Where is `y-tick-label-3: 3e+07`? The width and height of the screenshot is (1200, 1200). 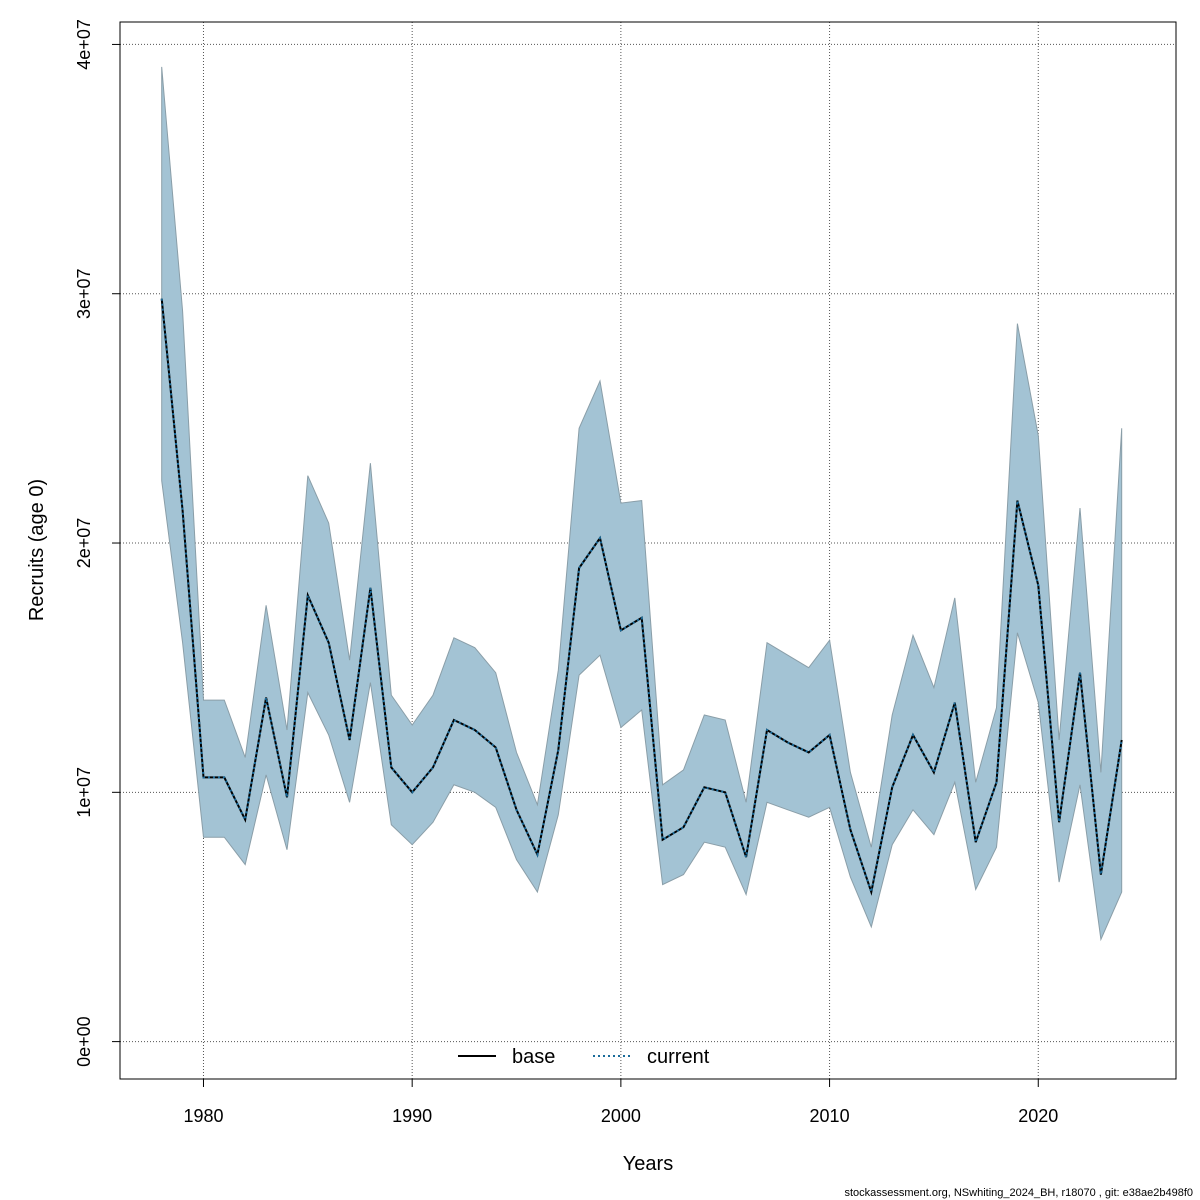
y-tick-label-3: 3e+07 is located at coordinates (84, 293).